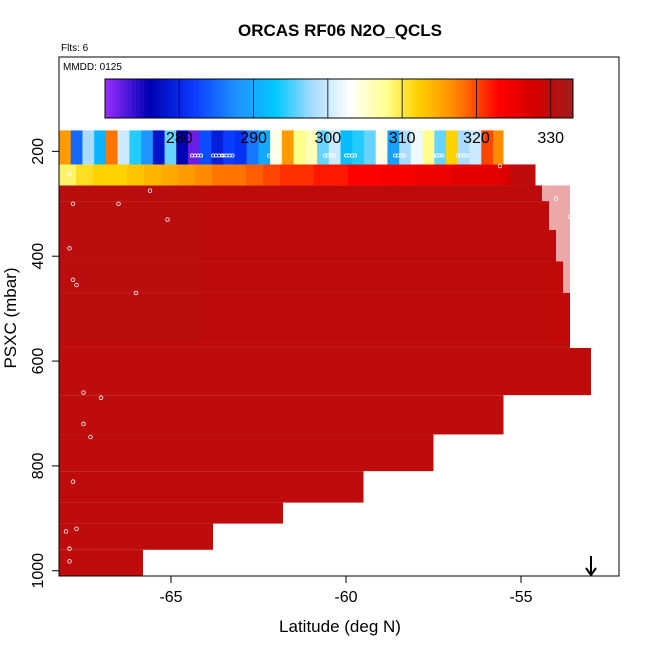 The image size is (650, 655). I want to click on chart-title: ORCAS RF06 N2O_QCLS, so click(340, 30).